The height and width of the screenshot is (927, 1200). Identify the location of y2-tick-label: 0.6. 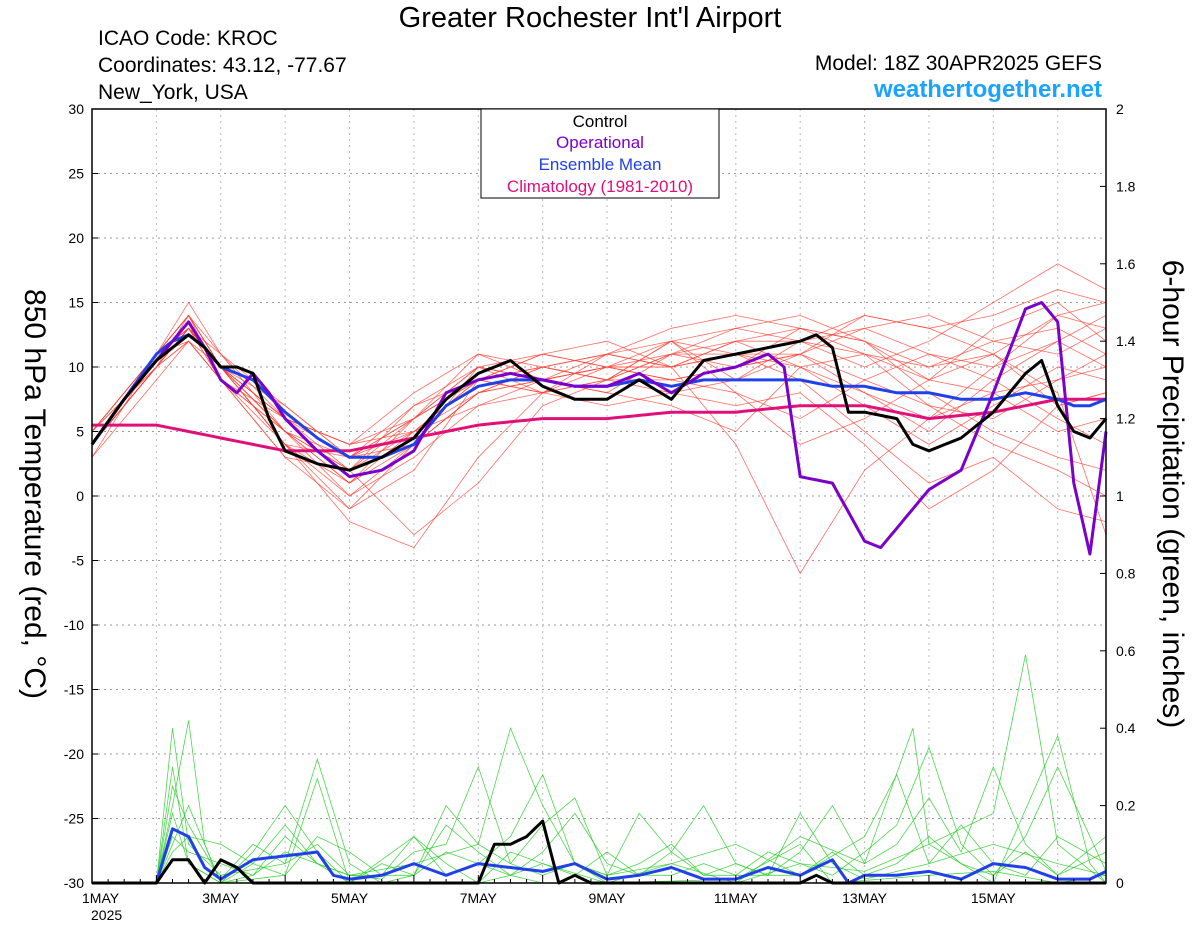
(1126, 651).